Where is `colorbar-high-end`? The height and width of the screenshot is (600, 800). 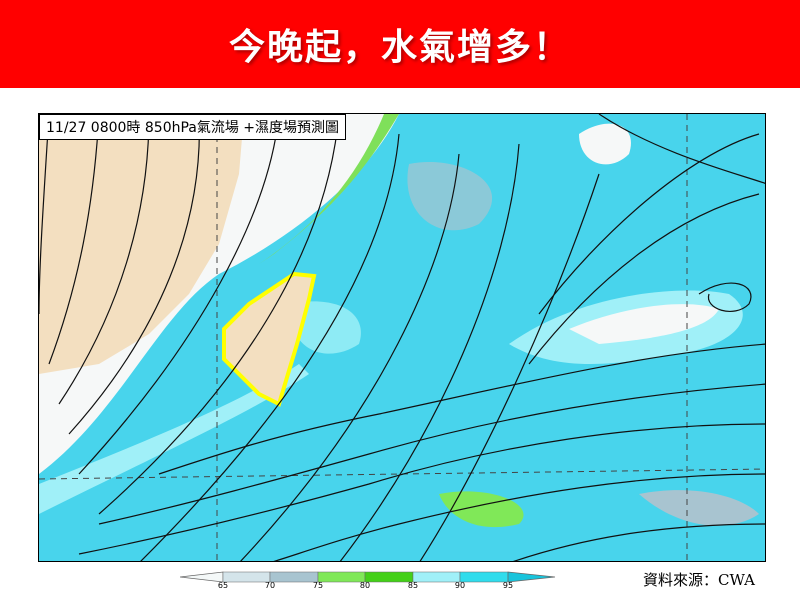 colorbar-high-end is located at coordinates (531, 577).